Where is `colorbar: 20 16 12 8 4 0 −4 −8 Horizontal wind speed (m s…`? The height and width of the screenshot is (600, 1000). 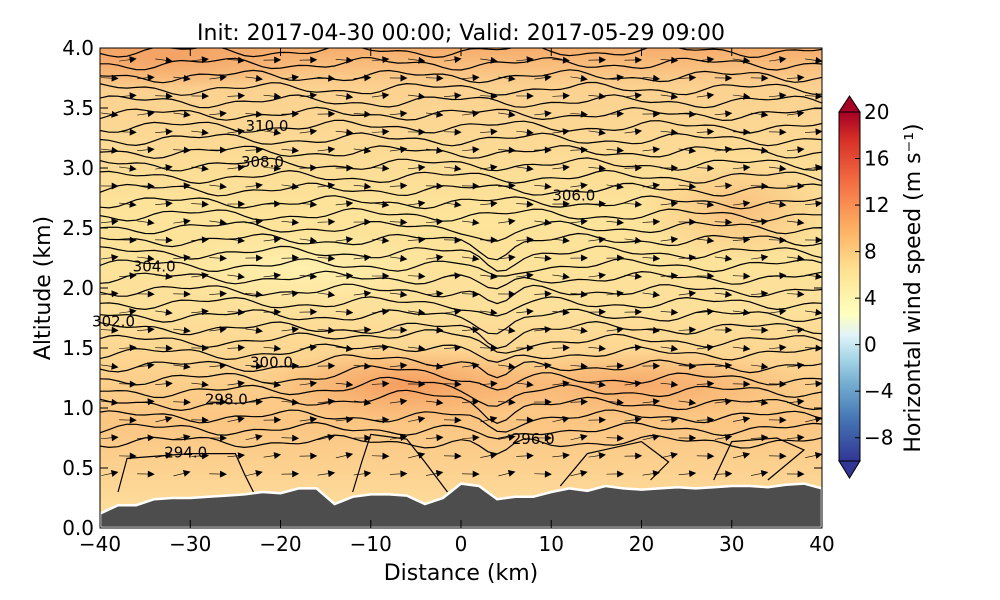
colorbar: 20 16 12 8 4 0 −4 −8 Horizontal wind speed (m s… is located at coordinates (882, 287).